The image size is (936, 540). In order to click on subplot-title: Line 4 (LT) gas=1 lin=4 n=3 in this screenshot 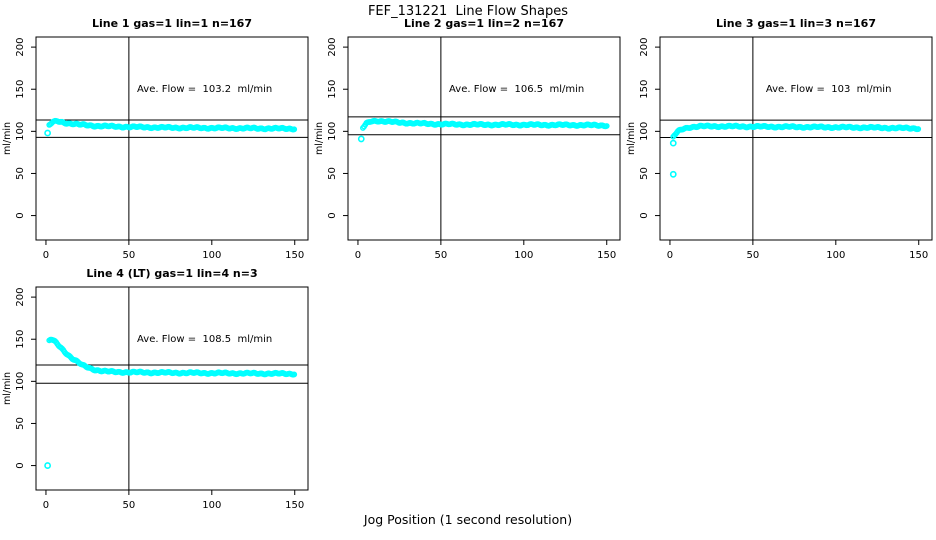, I will do `click(172, 273)`.